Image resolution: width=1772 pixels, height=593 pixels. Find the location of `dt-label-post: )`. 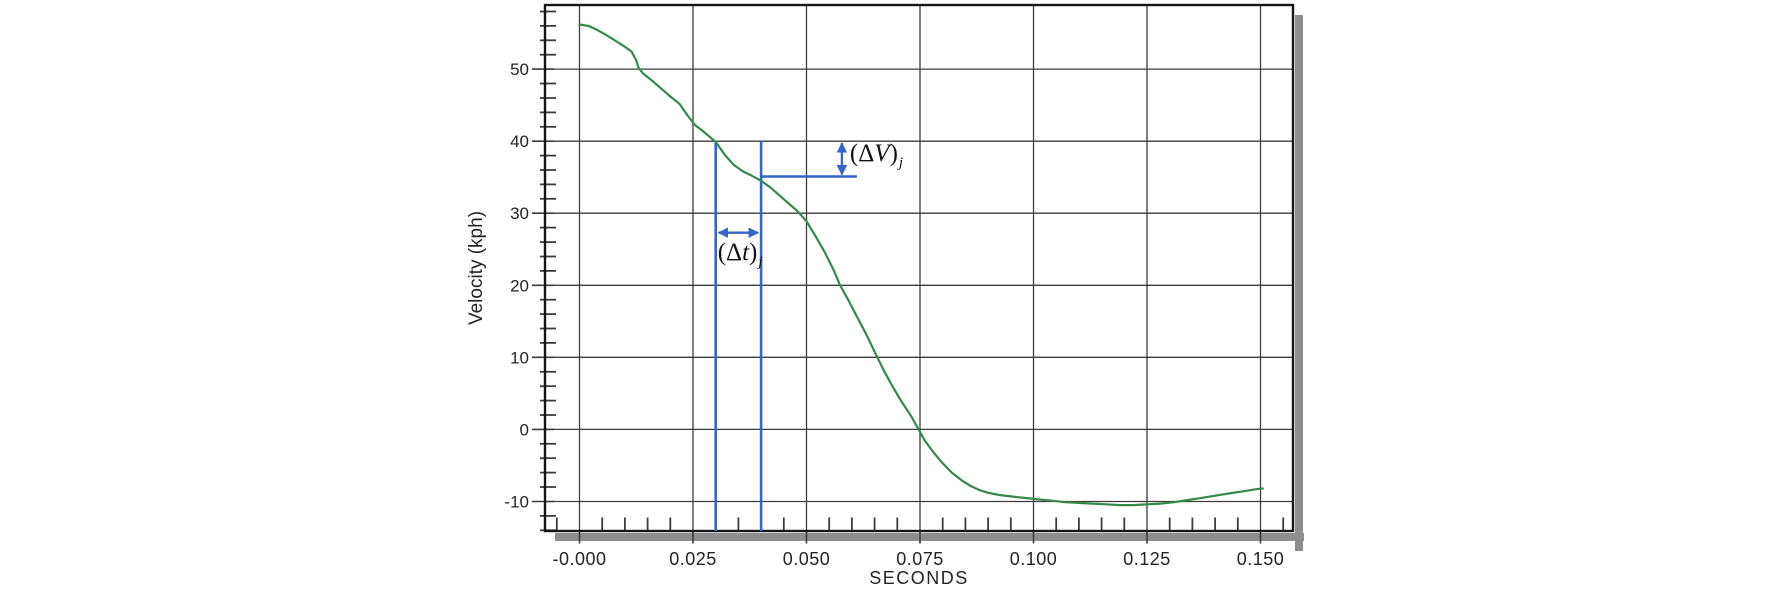

dt-label-post: ) is located at coordinates (753, 252).